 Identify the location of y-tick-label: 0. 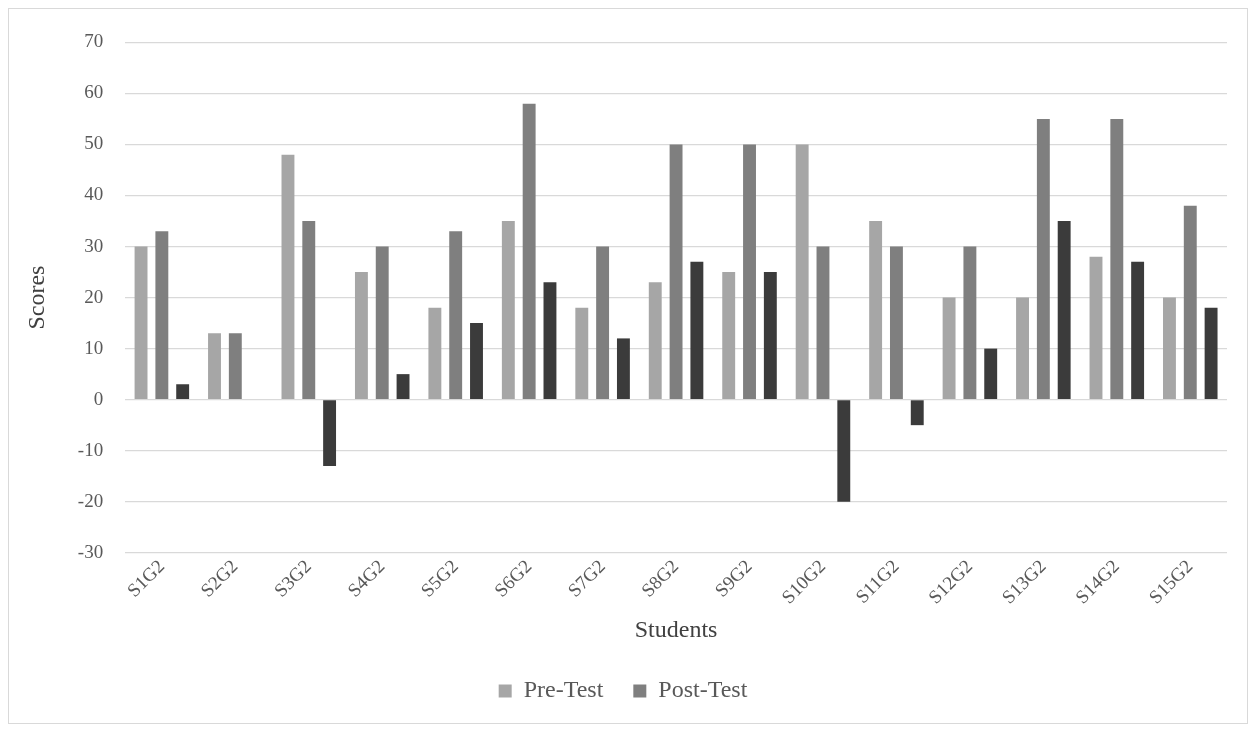
(98, 398).